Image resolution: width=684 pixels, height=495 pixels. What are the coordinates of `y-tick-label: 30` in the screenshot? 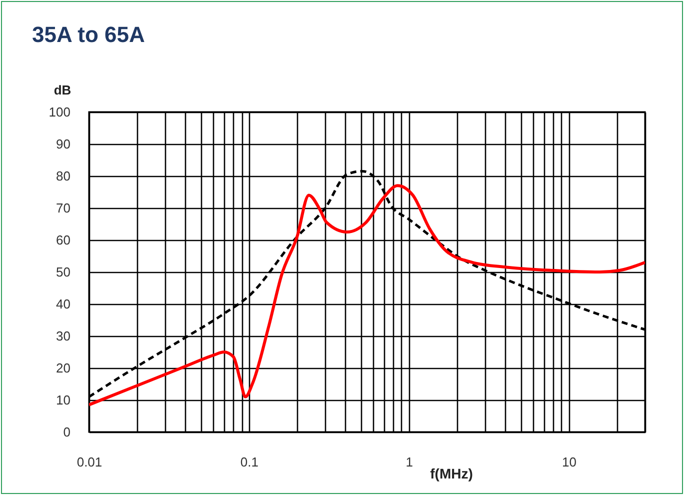 It's located at (63, 336).